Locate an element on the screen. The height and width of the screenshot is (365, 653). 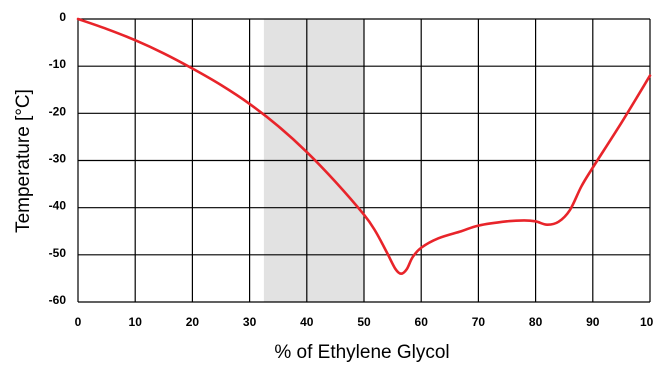
x-tick-label: 70 is located at coordinates (479, 322).